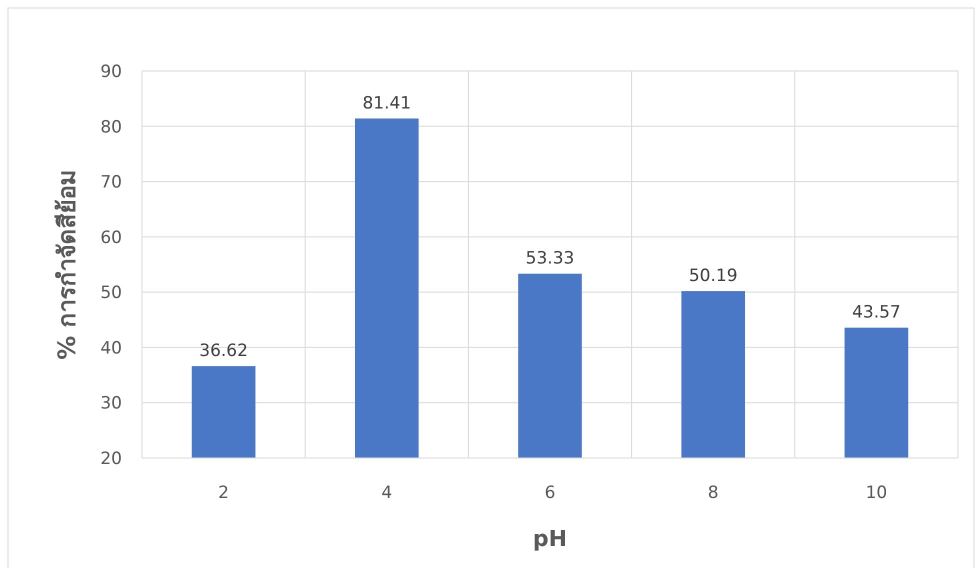 The width and height of the screenshot is (976, 568). I want to click on y-axis-title: % การกำจัดสีย้อม, so click(67, 264).